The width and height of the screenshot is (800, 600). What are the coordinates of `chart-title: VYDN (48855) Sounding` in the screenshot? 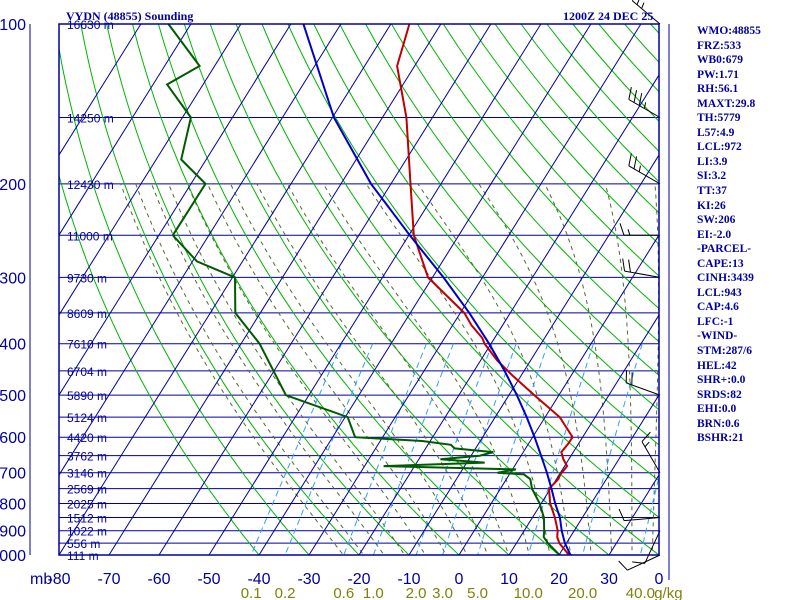 It's located at (130, 16).